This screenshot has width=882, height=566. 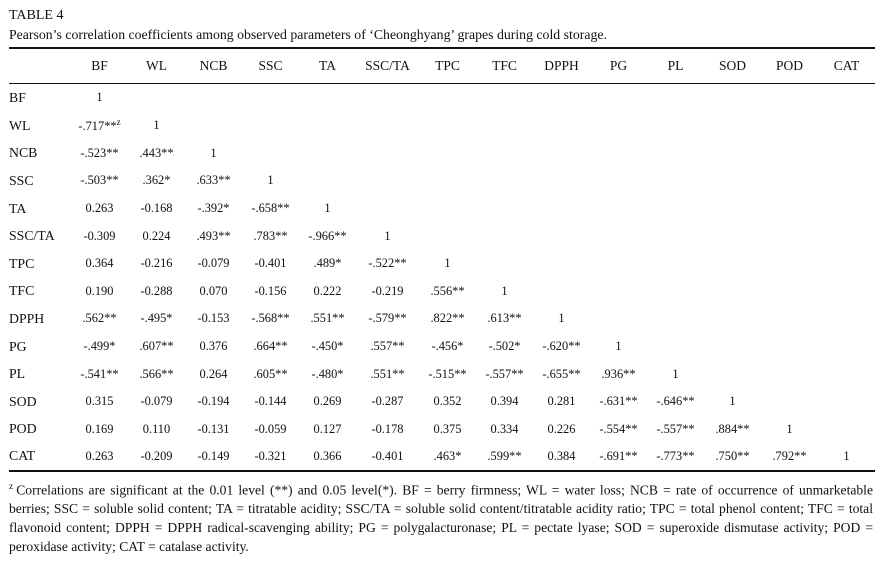 What do you see at coordinates (23, 401) in the screenshot?
I see `row-label: SOD` at bounding box center [23, 401].